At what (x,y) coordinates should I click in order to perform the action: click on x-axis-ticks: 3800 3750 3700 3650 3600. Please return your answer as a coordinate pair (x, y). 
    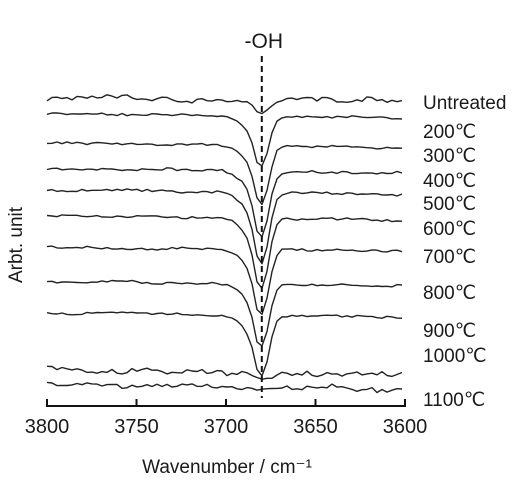
    Looking at the image, I should click on (226, 418).